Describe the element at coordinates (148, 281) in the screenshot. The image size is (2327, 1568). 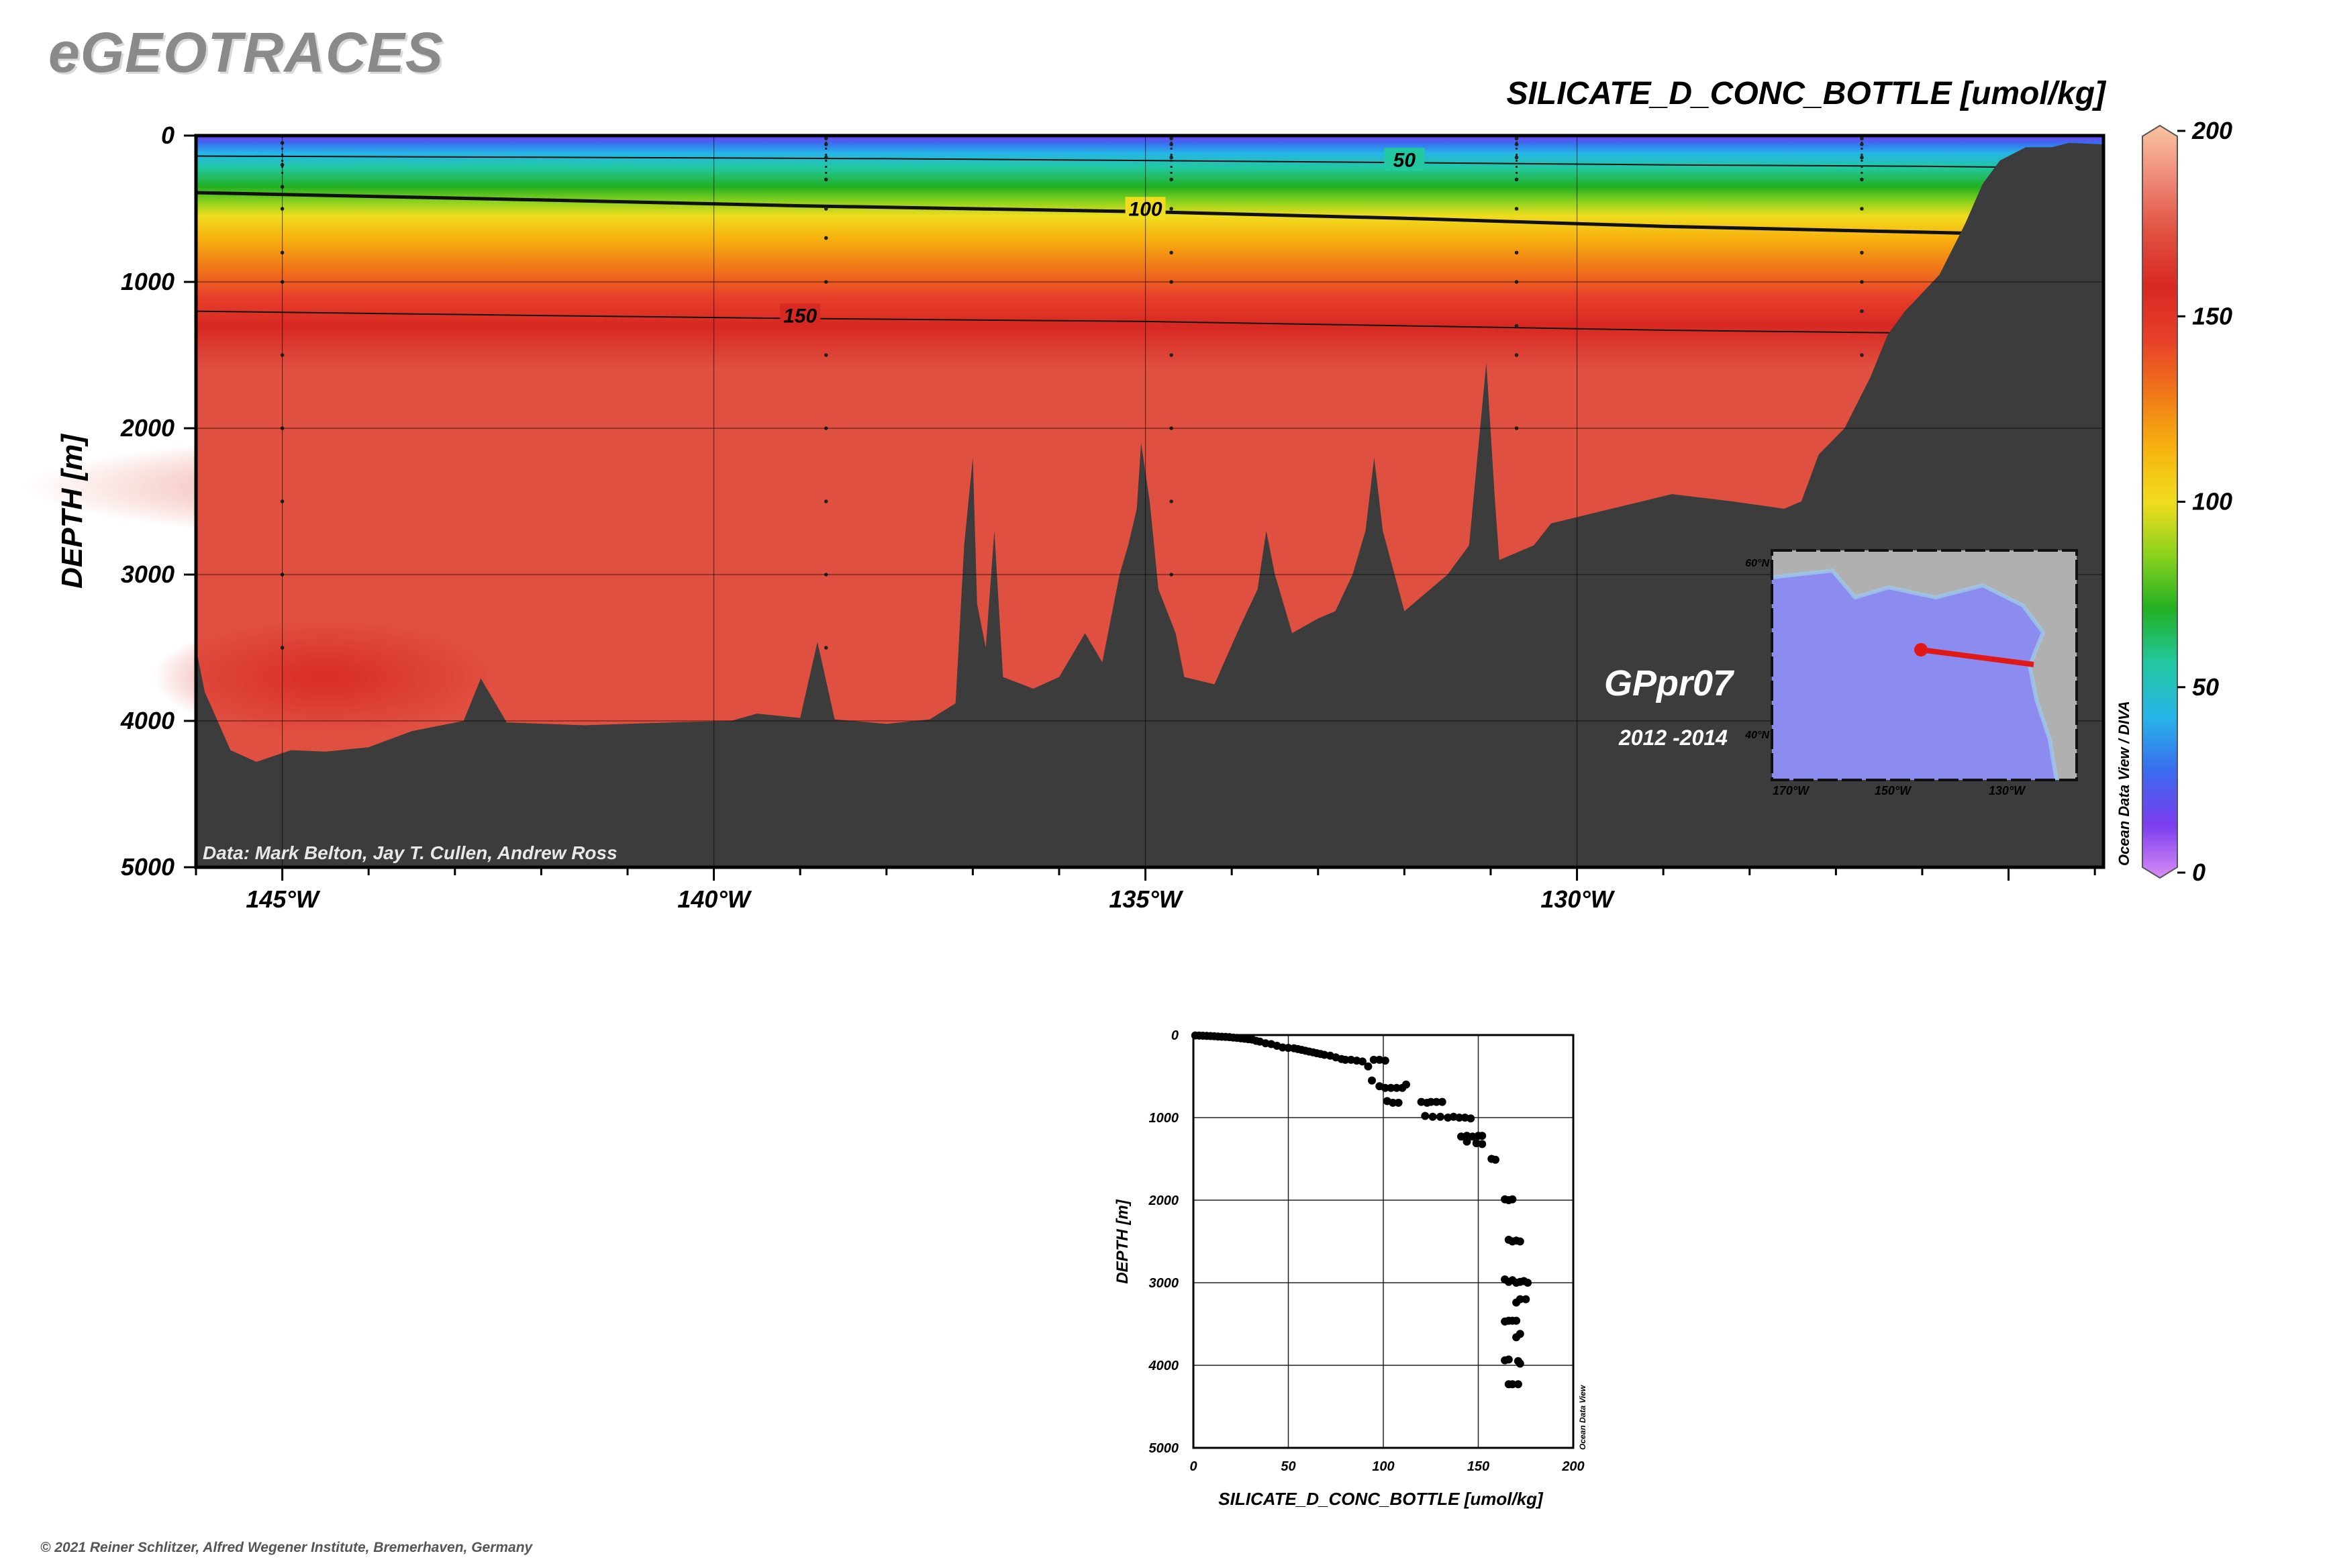
I see `y-tick-label: 1000` at that location.